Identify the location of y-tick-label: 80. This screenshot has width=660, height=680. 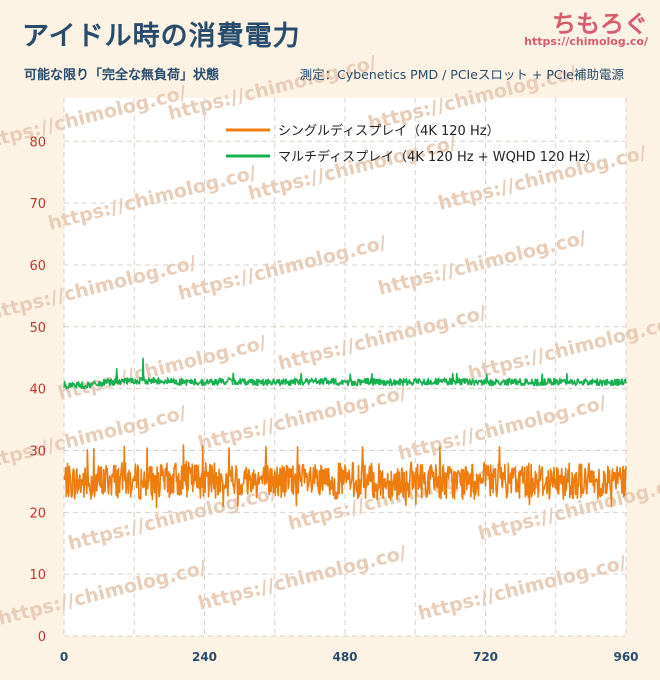
(37, 142).